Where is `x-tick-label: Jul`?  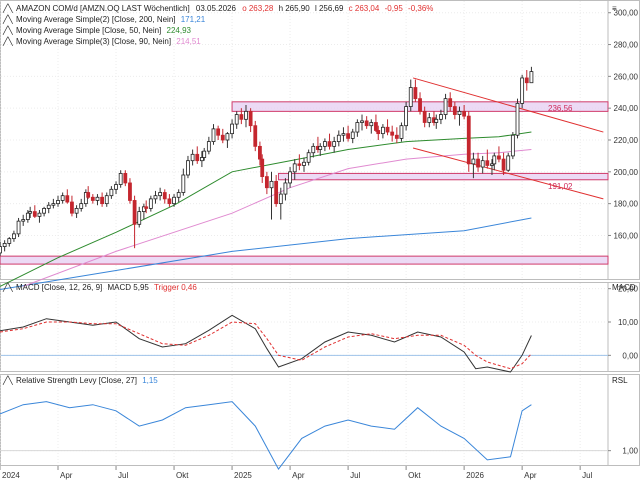
x-tick-label: Jul is located at coordinates (355, 475).